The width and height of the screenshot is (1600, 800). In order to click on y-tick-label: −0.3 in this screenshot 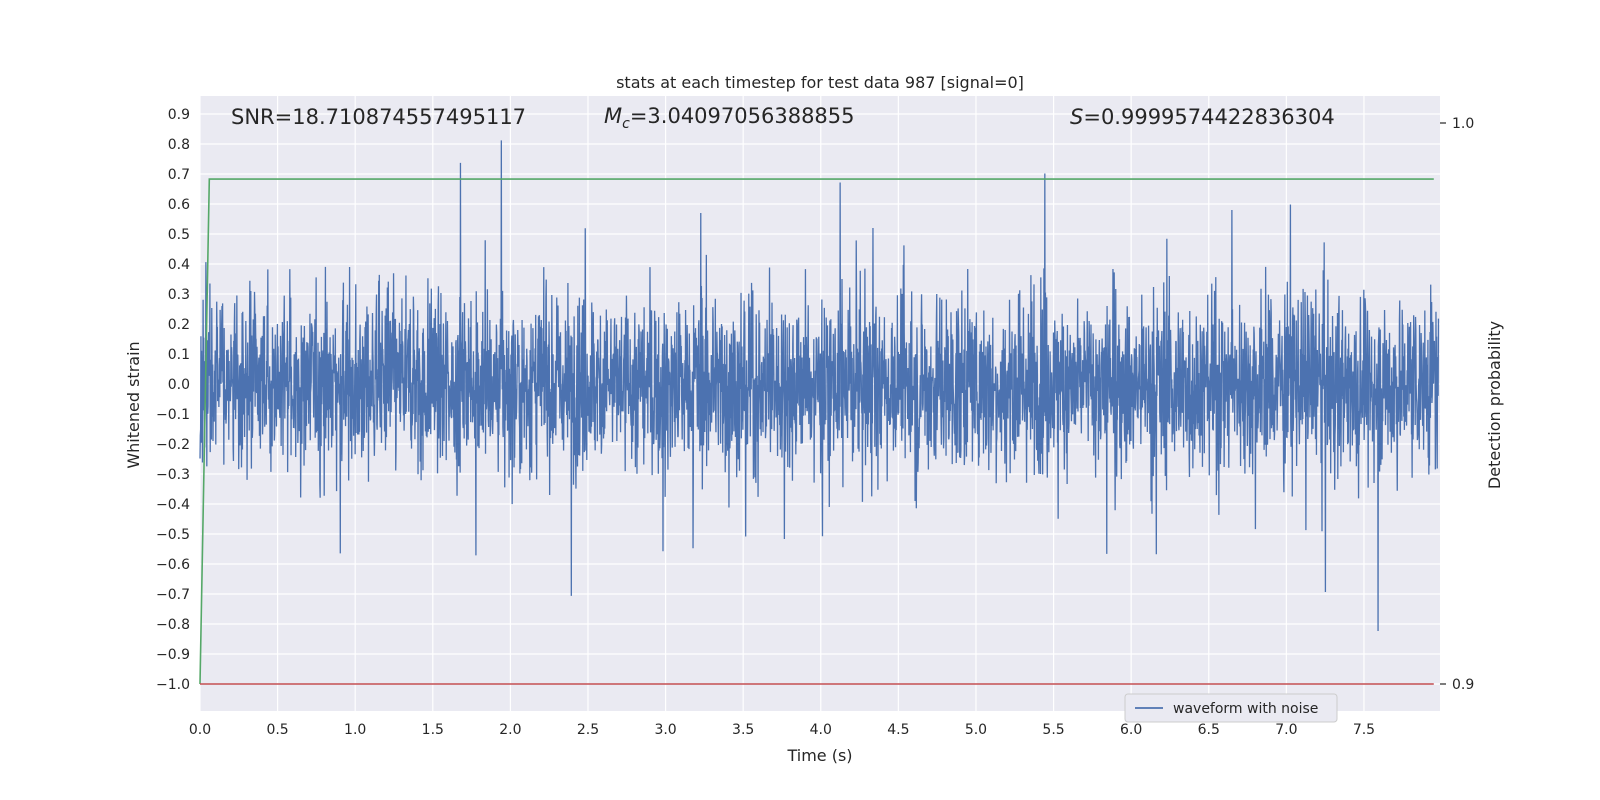, I will do `click(173, 475)`.